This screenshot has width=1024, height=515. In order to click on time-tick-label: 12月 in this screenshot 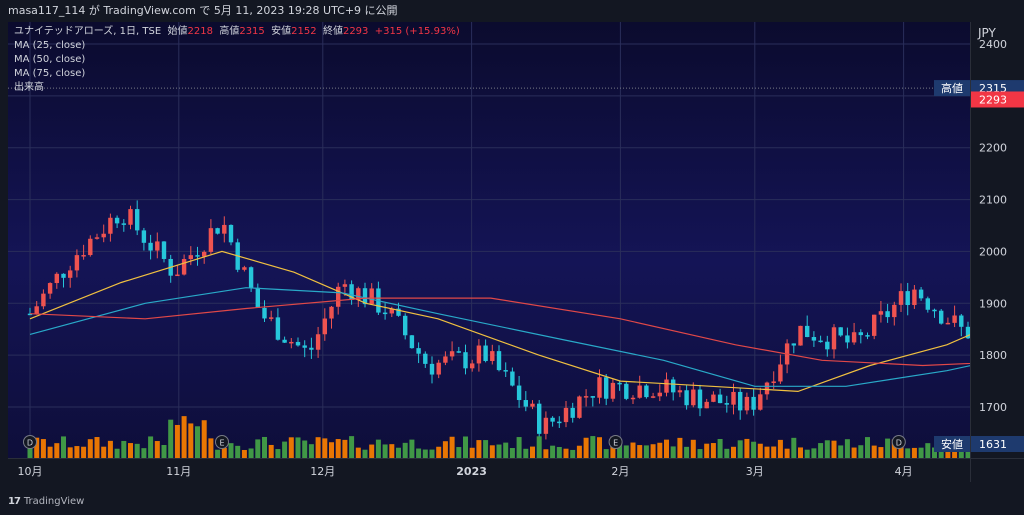, I will do `click(322, 471)`.